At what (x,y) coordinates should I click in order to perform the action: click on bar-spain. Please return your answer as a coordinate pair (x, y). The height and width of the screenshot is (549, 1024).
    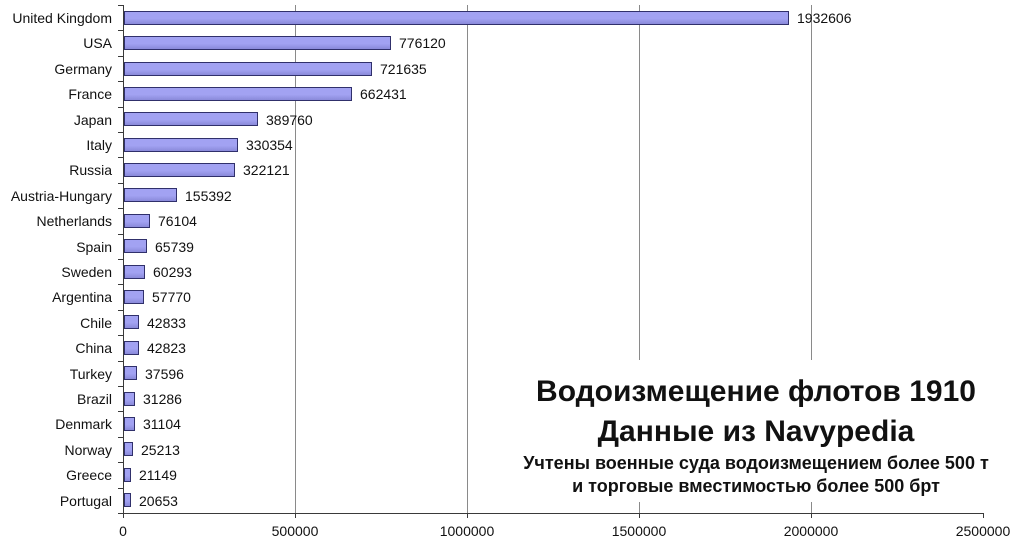
    Looking at the image, I should click on (135, 246).